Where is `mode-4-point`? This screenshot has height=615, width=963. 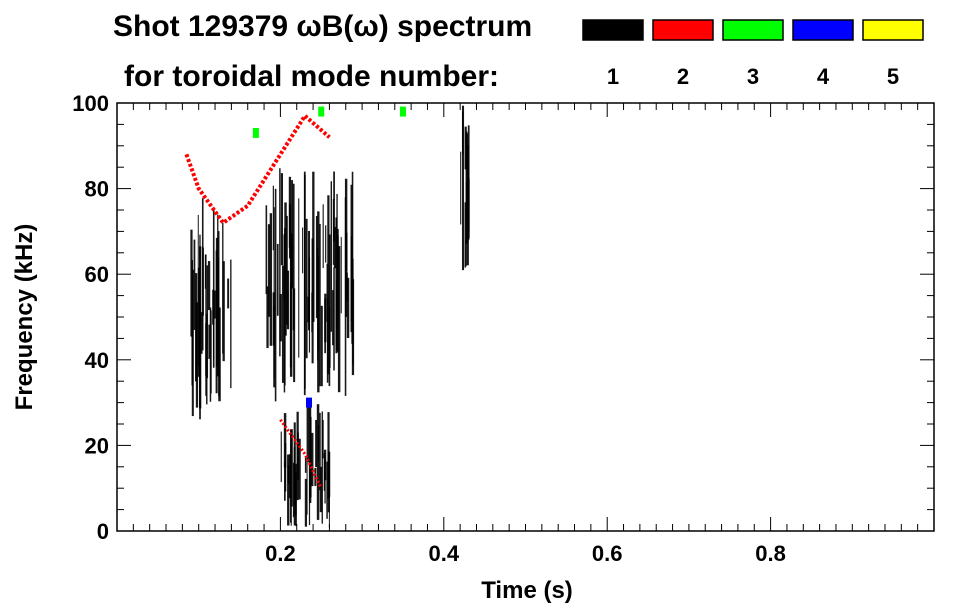 mode-4-point is located at coordinates (308, 402).